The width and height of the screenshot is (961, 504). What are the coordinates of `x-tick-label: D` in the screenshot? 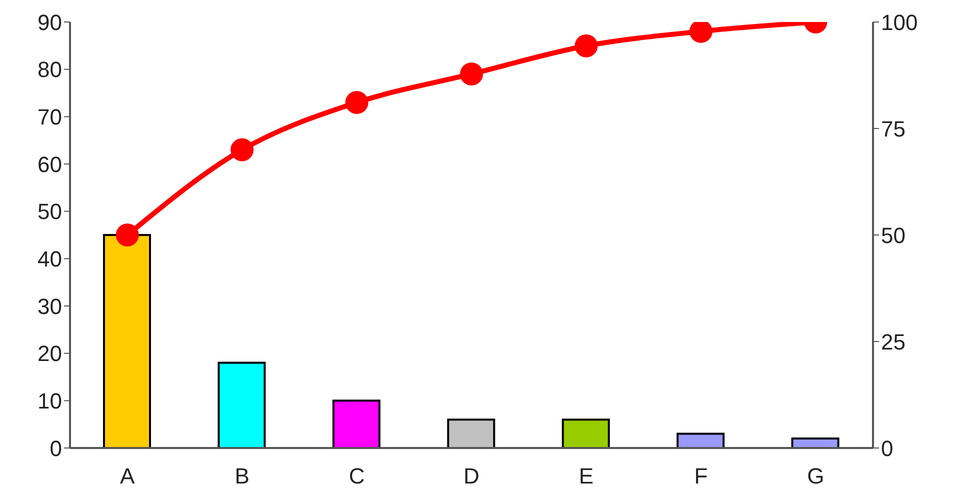 It's located at (472, 476).